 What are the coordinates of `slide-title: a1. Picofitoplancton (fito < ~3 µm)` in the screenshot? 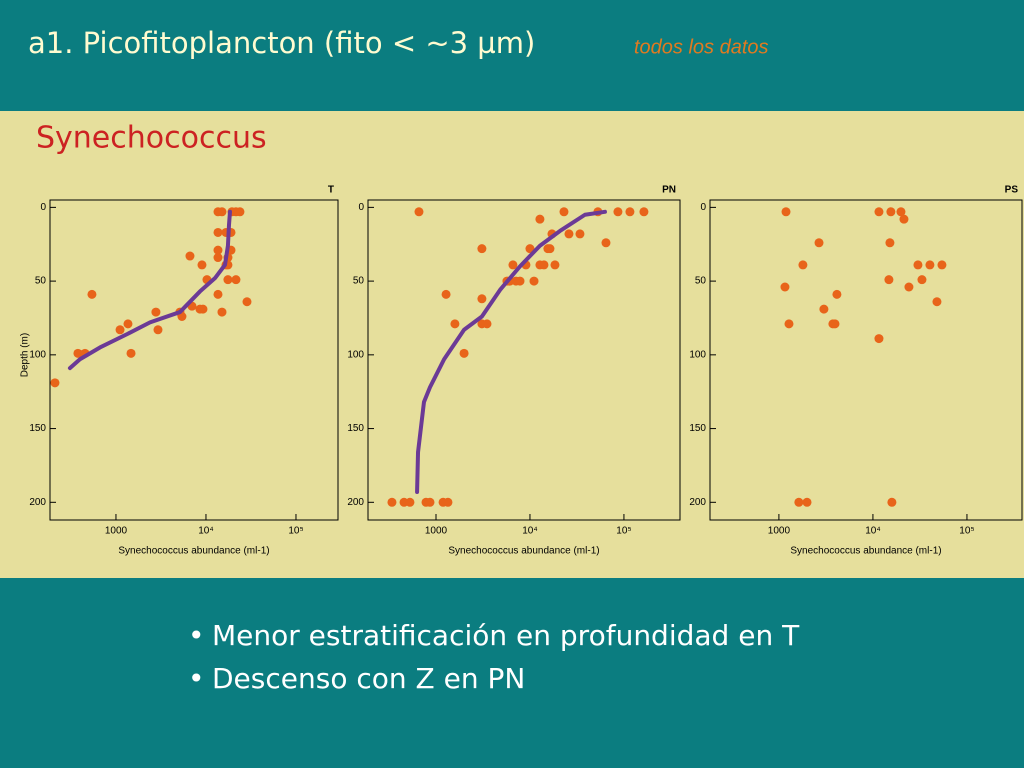 It's located at (281, 43).